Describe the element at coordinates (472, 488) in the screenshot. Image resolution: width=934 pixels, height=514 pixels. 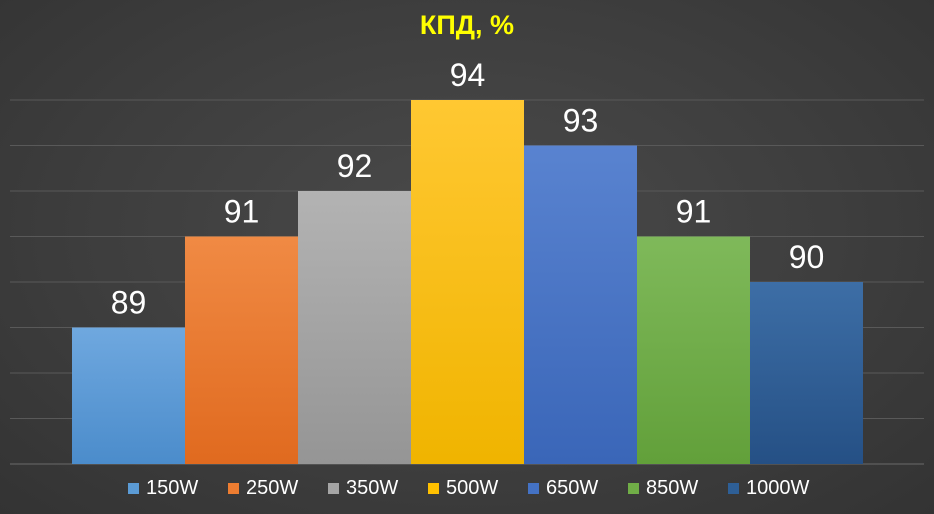
I see `legend-label-500w: 500W` at that location.